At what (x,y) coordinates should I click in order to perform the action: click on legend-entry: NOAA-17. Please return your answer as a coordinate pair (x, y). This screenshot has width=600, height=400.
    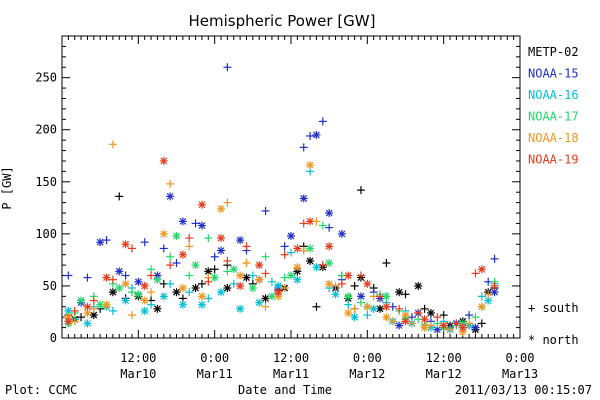
    Looking at the image, I should click on (553, 117).